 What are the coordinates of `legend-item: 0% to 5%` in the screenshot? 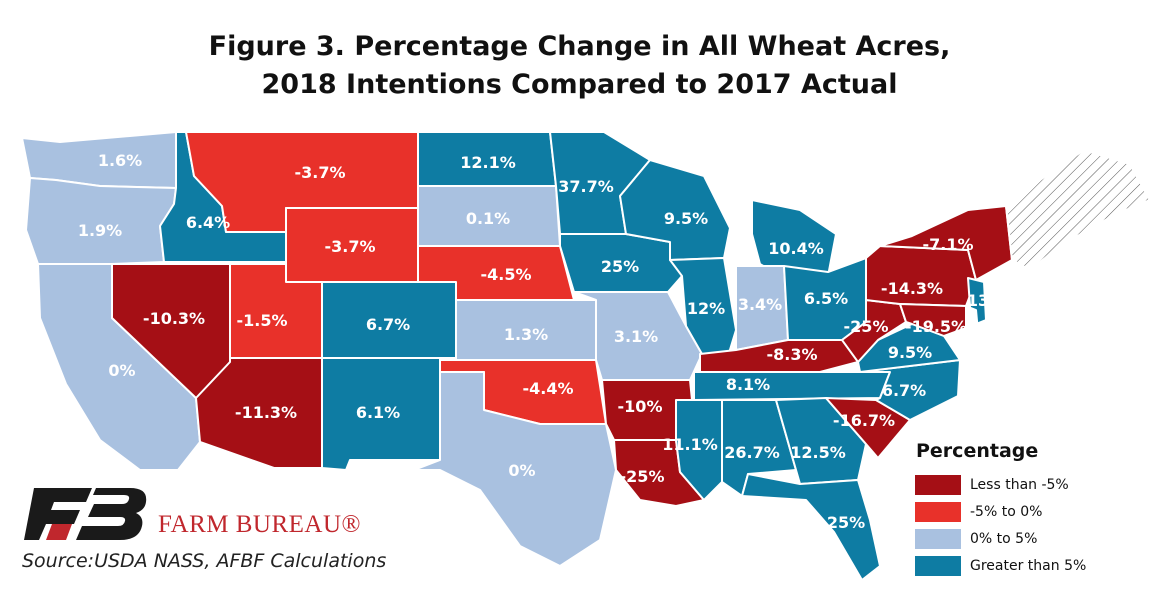 It's located at (1034, 539).